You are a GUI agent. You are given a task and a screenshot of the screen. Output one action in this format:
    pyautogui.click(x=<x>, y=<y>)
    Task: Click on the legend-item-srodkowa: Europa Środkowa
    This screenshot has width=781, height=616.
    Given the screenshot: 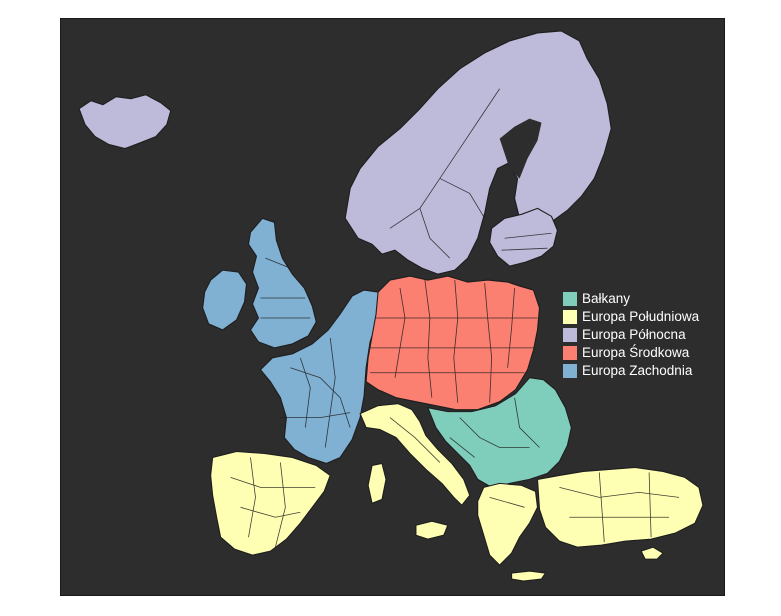 What is the action you would take?
    pyautogui.click(x=643, y=353)
    